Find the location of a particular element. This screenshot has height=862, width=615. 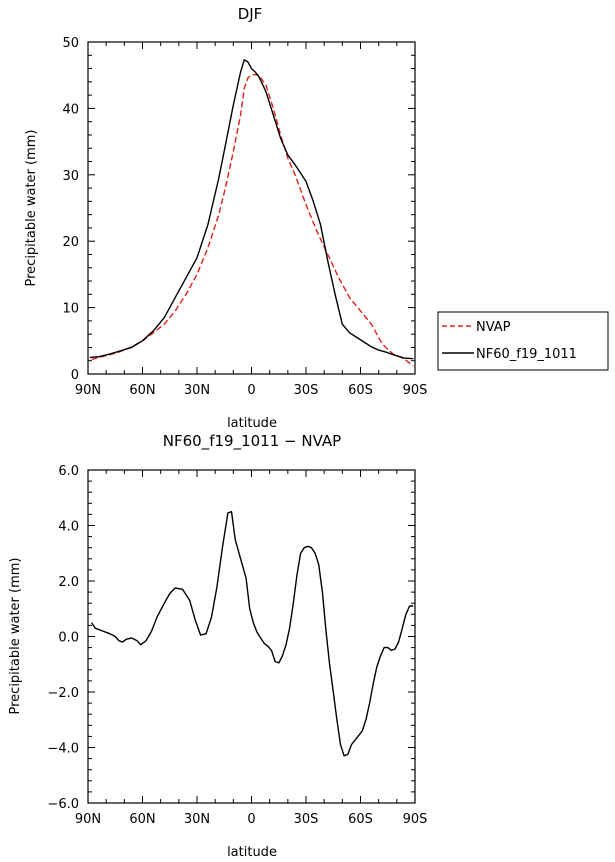

bottom-ytick-label: 4.0 is located at coordinates (68, 527).